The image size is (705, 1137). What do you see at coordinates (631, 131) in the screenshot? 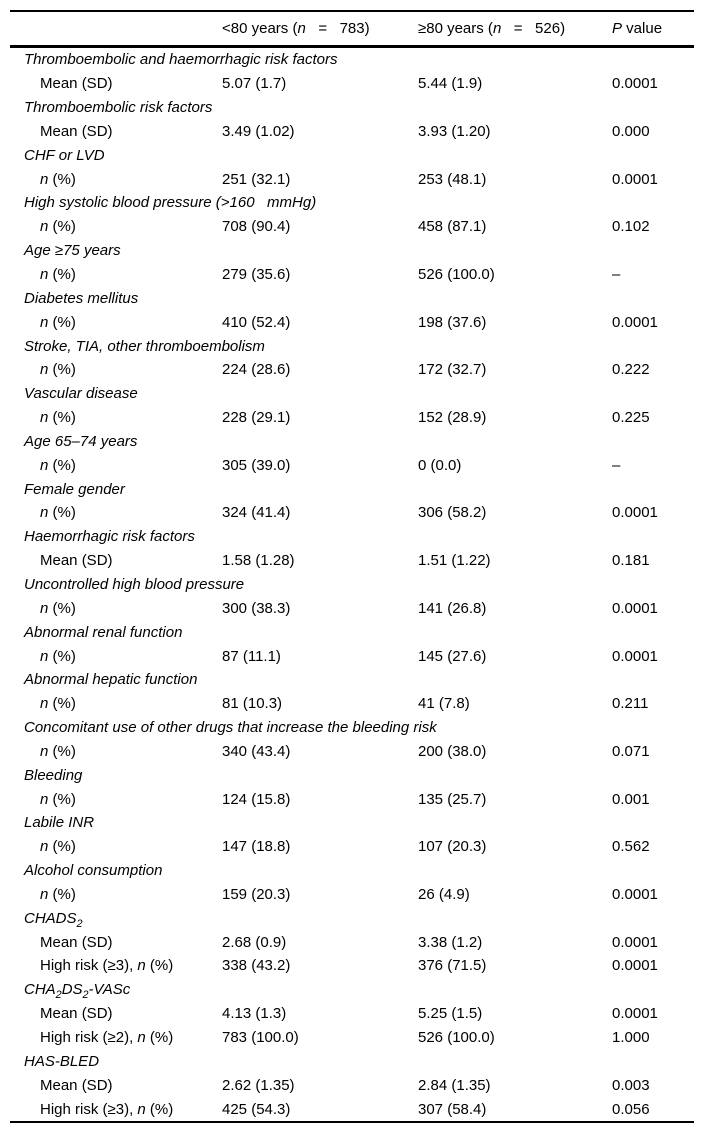
I see `p-value: 0.000` at bounding box center [631, 131].